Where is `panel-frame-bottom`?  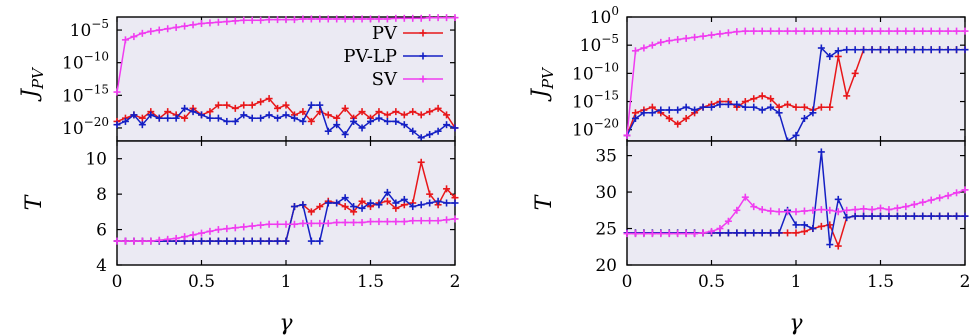
panel-frame-bottom is located at coordinates (796, 203).